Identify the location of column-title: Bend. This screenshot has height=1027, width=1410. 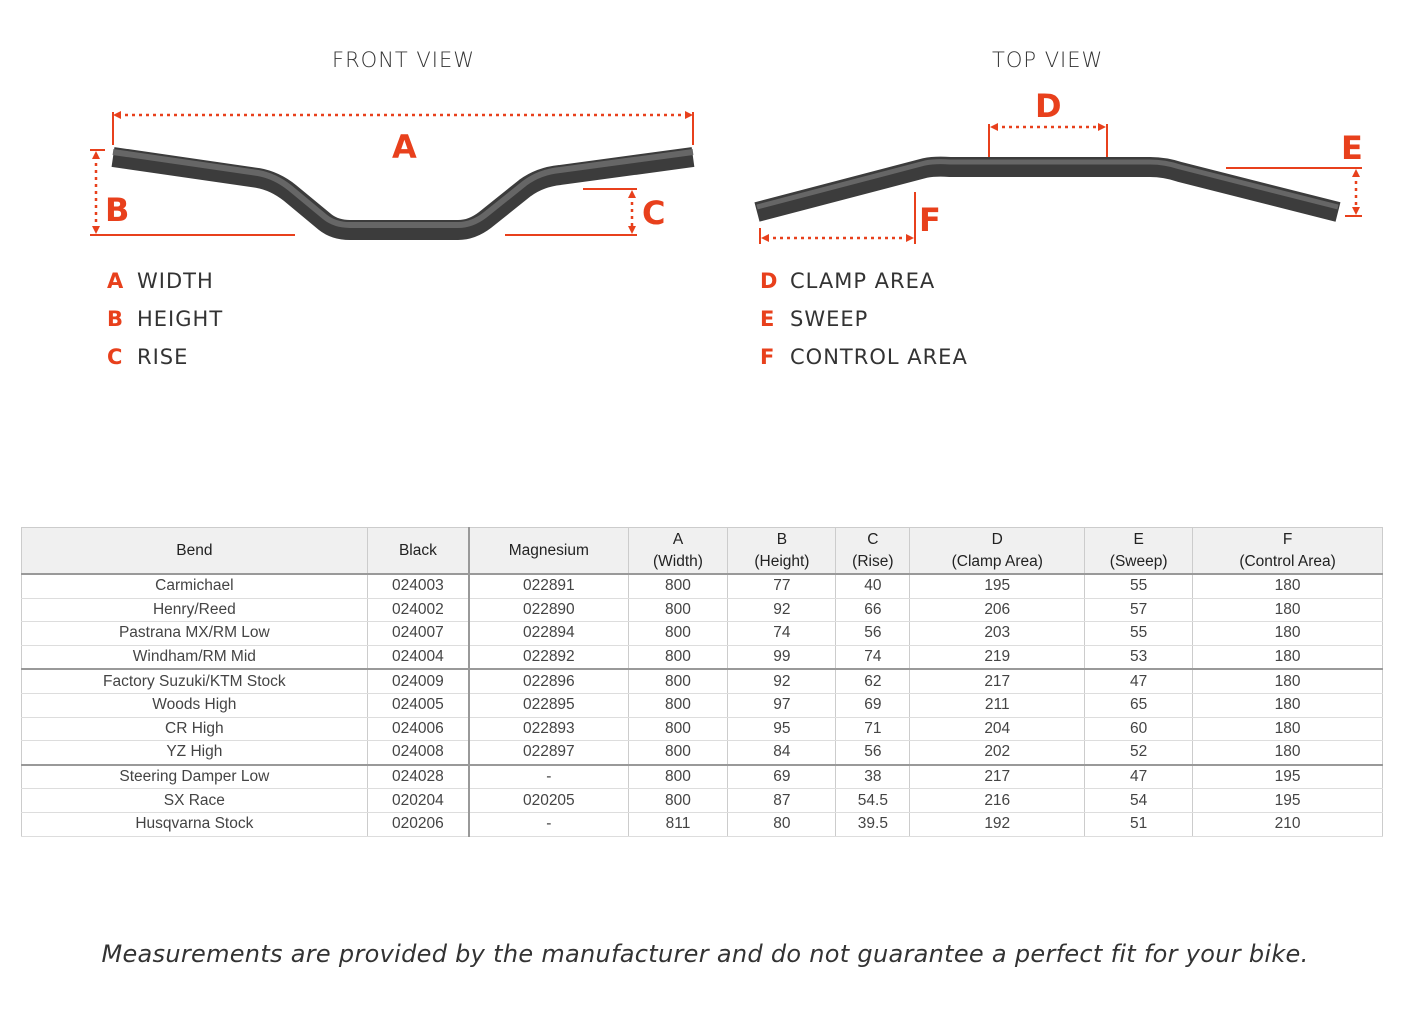
(194, 550).